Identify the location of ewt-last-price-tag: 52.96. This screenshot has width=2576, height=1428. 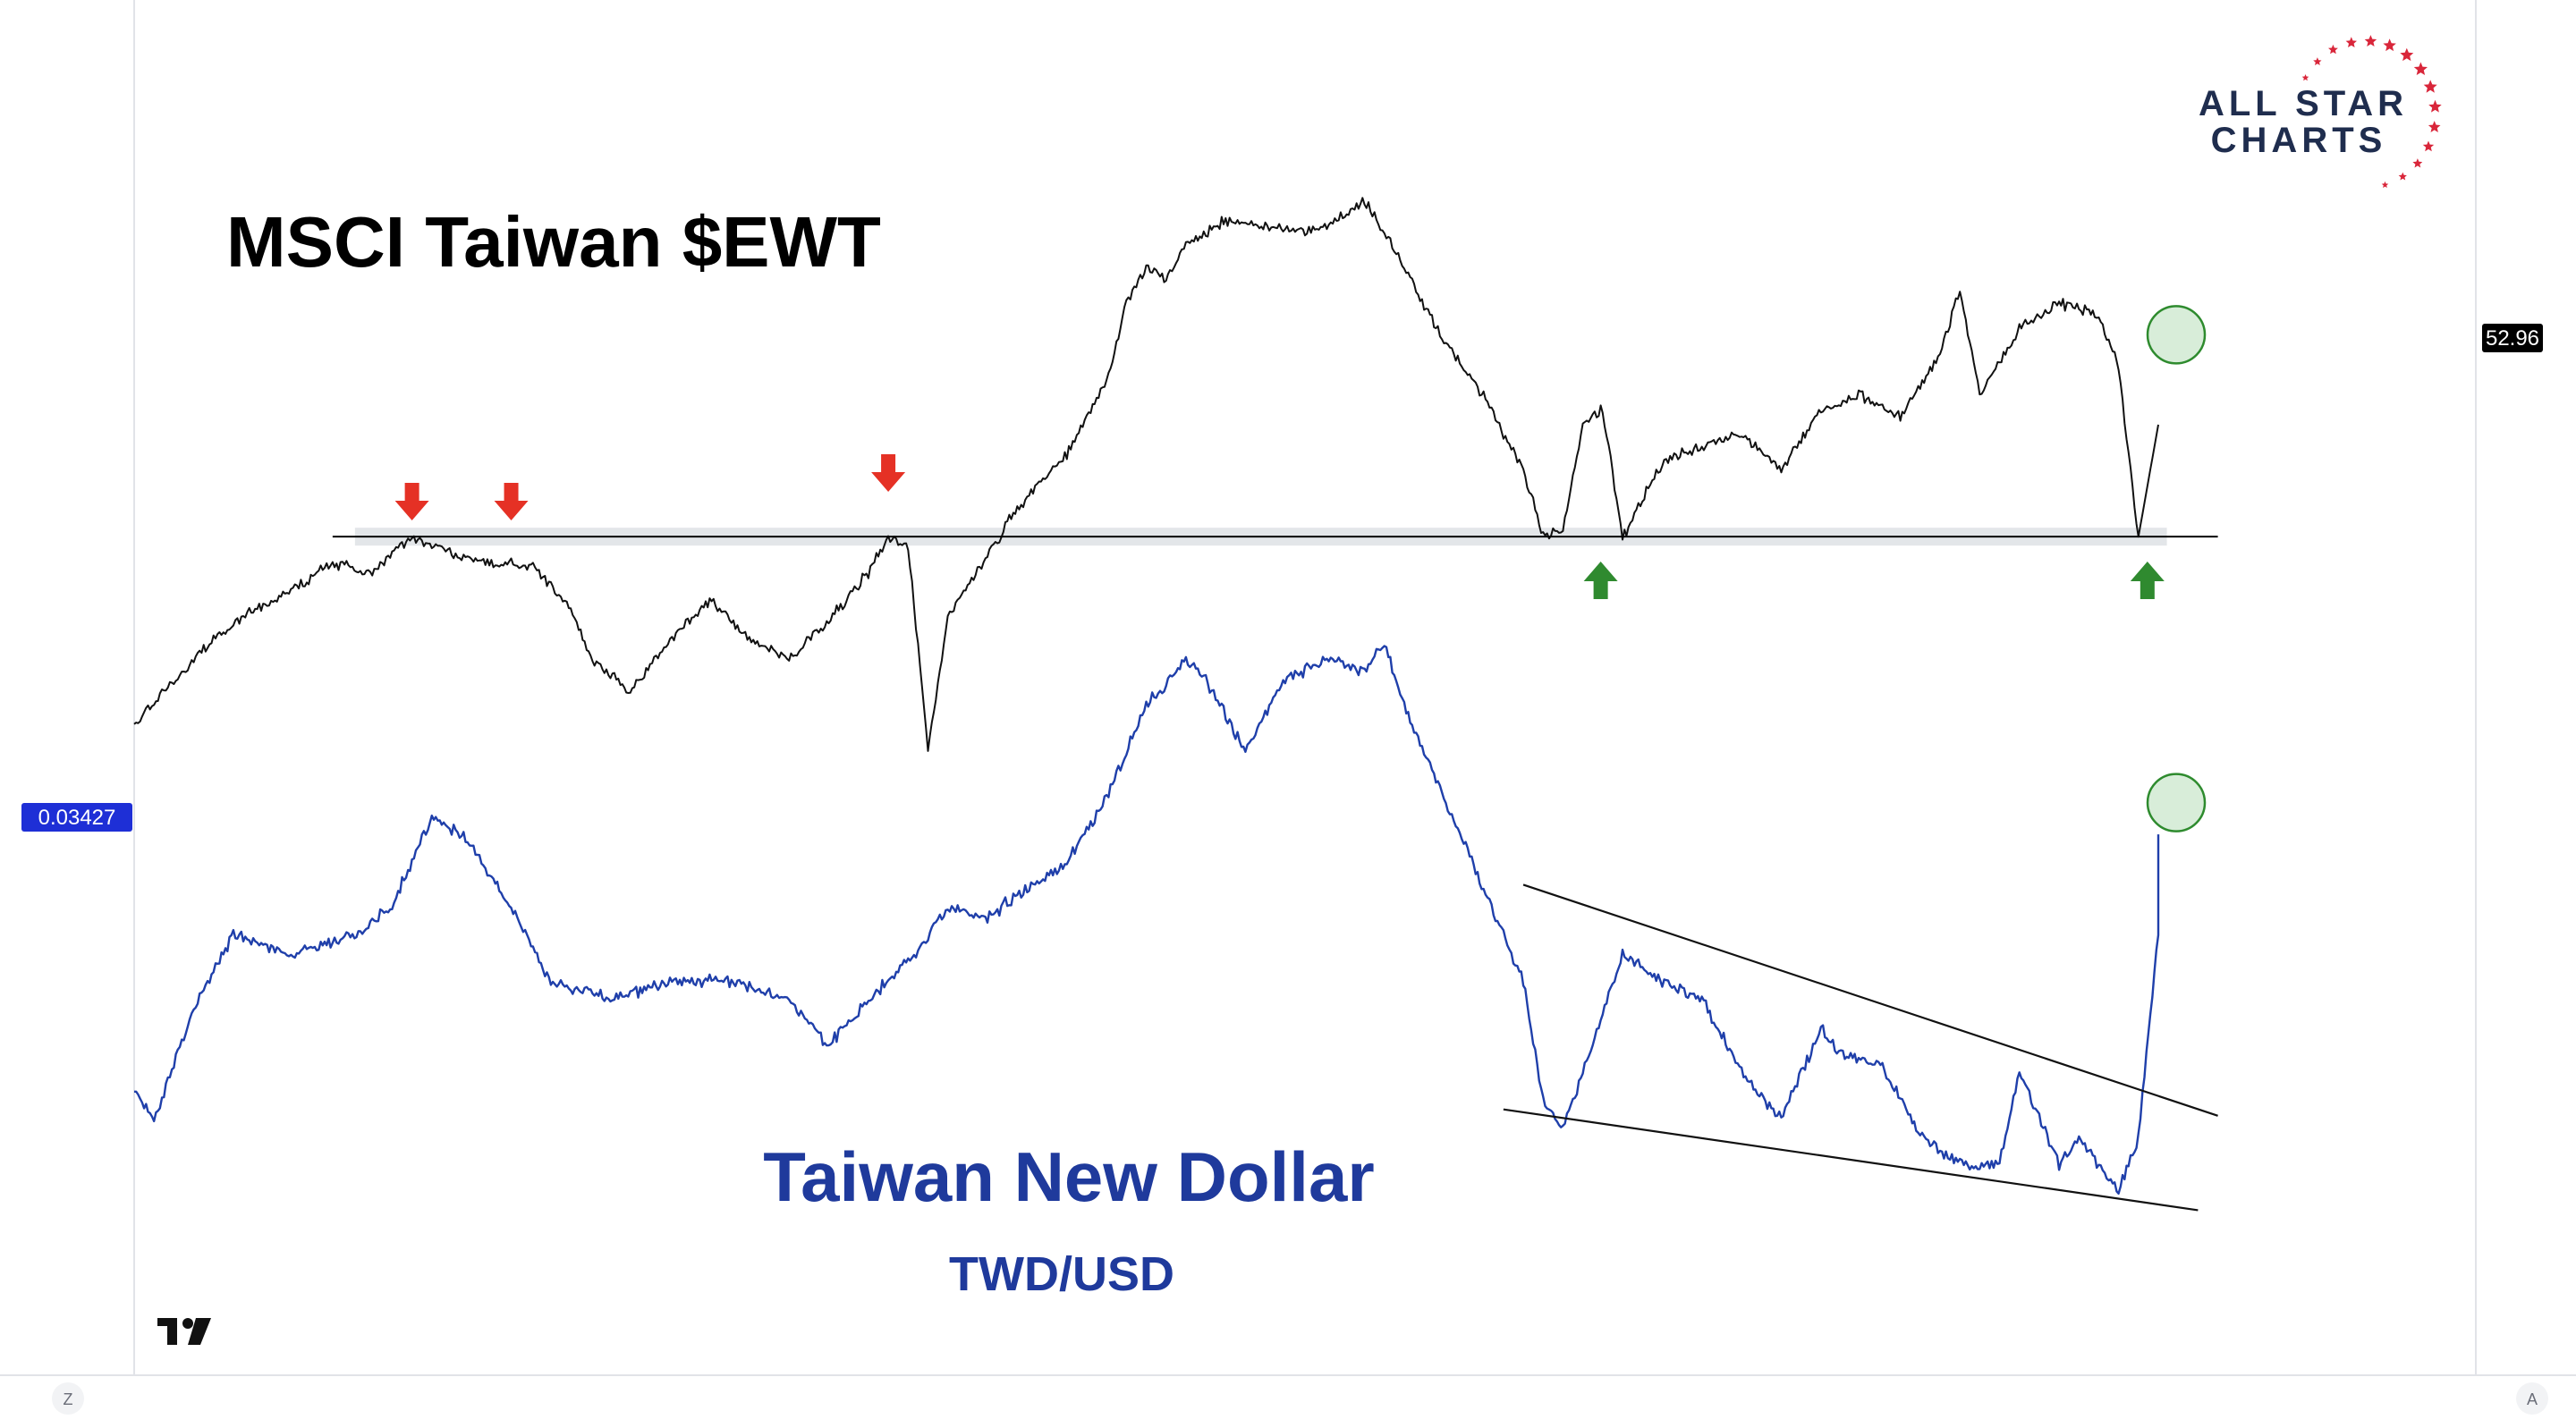
(2512, 338).